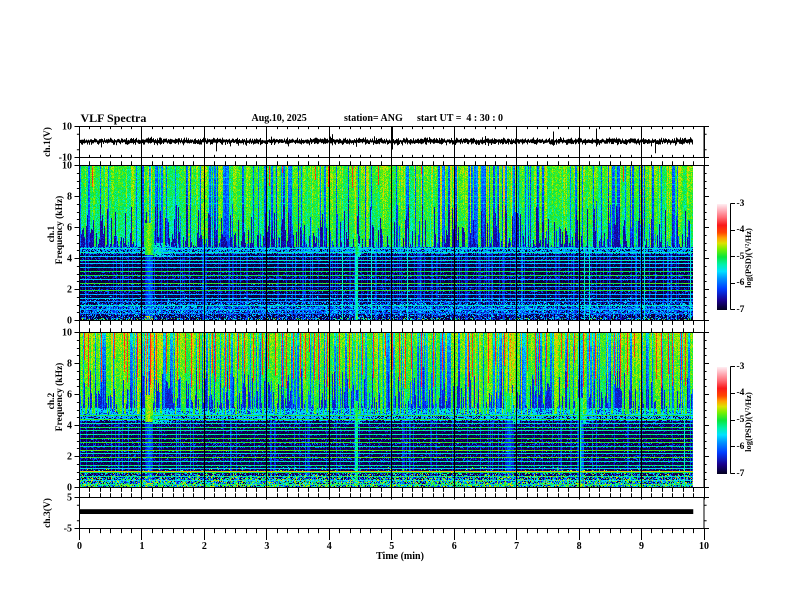 This screenshot has width=792, height=612. I want to click on ch3-constant-level-trace, so click(387, 512).